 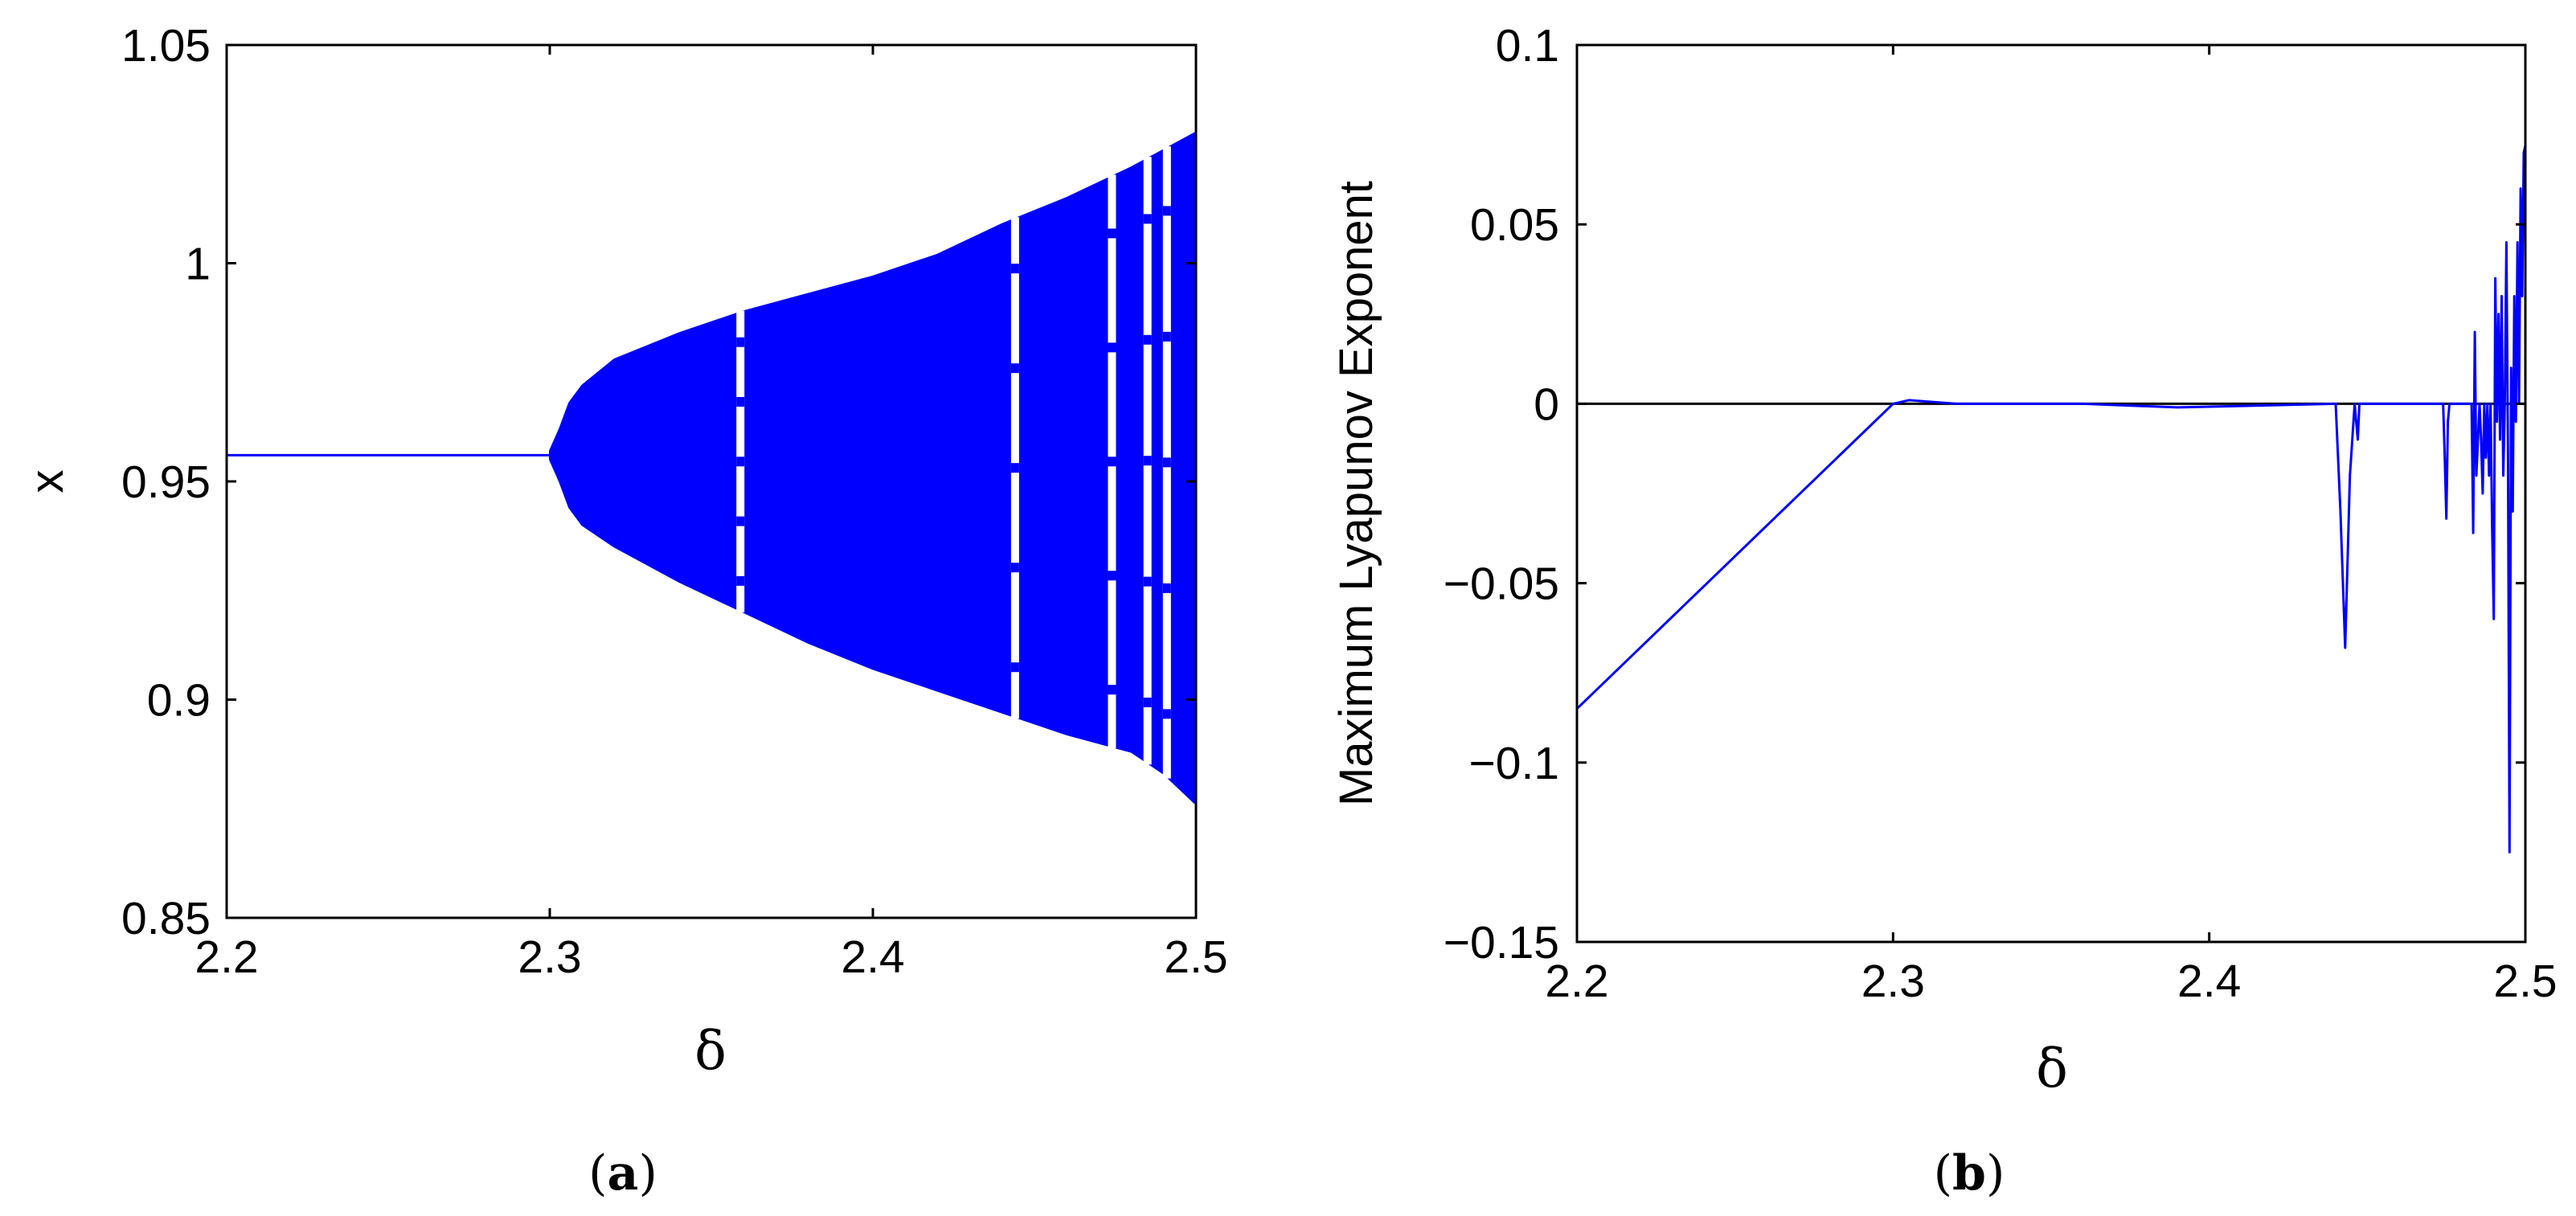 What do you see at coordinates (166, 46) in the screenshot?
I see `panel-a-y-tick-label: 1.05` at bounding box center [166, 46].